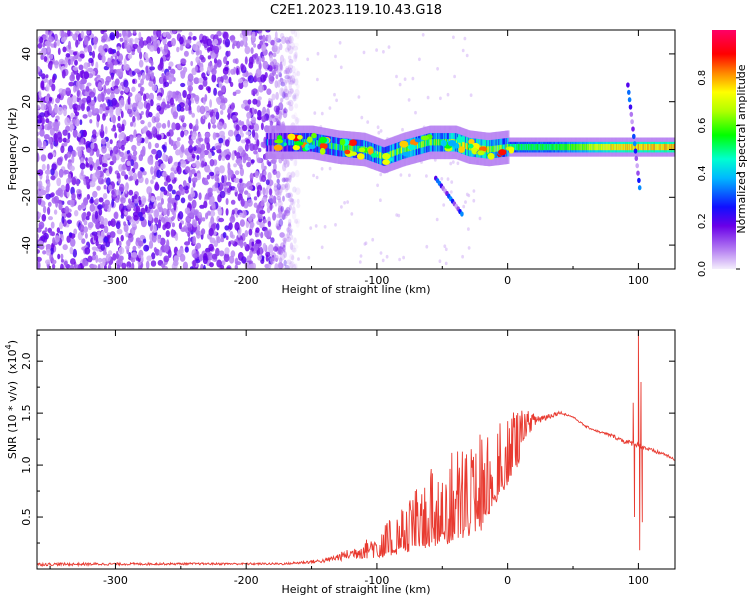 The image size is (750, 605). Describe the element at coordinates (376, 280) in the screenshot. I see `x-tick-label: -100` at that location.